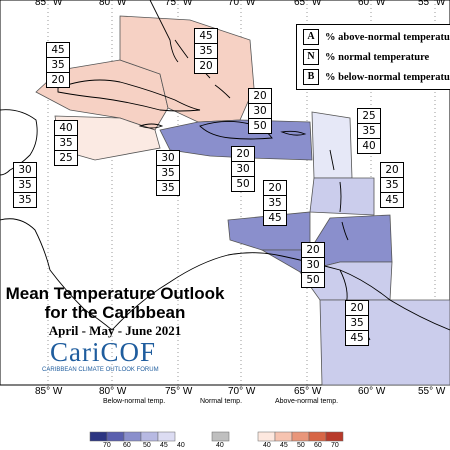 The image size is (450, 450). I want to click on florida-coast, so click(164, 31).